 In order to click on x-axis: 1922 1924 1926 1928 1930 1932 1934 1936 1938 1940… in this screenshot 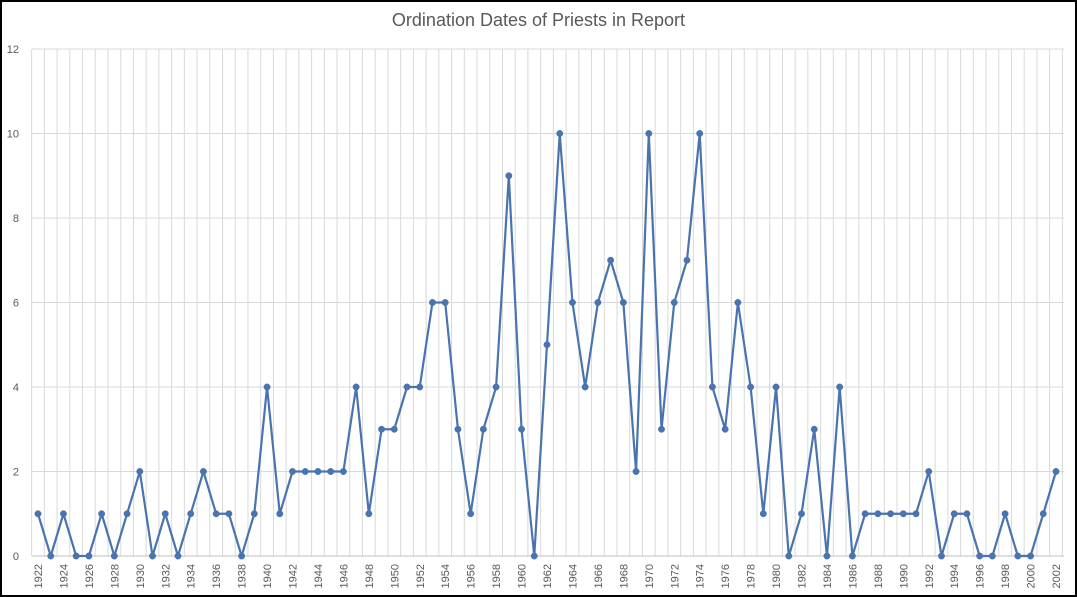, I will do `click(548, 576)`.